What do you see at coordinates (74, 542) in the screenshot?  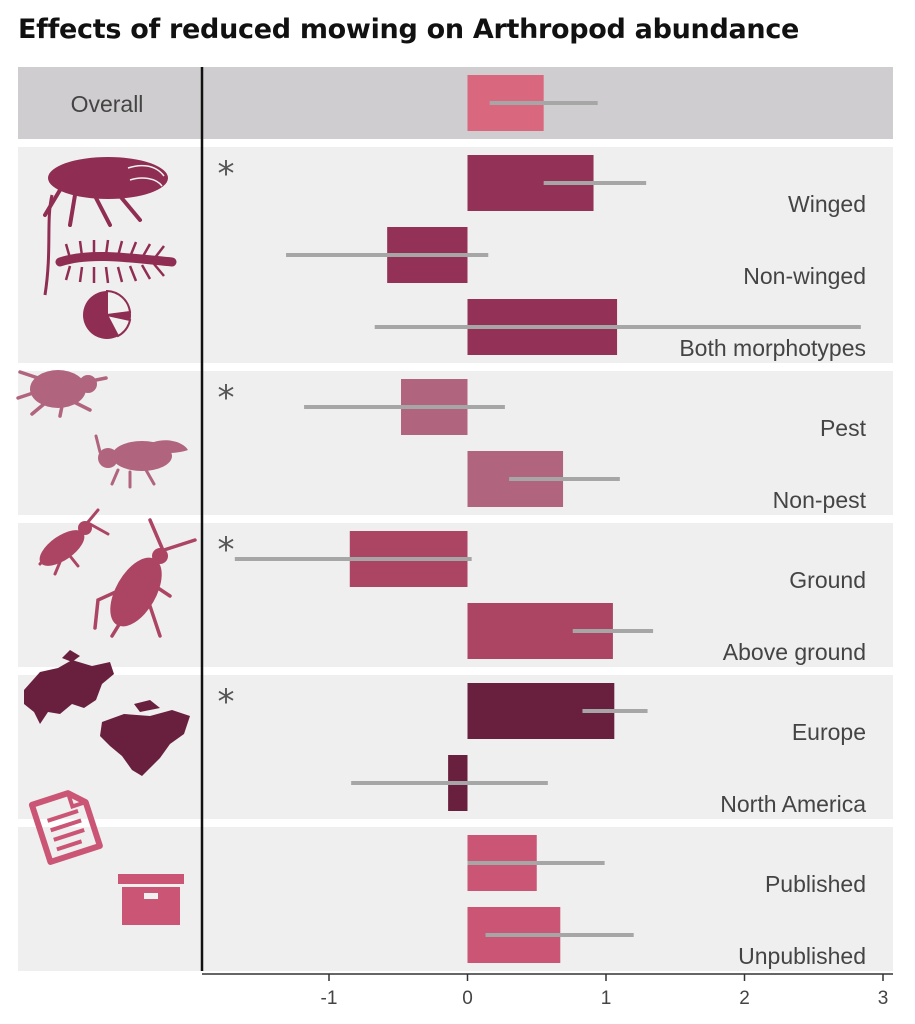 I see `beetle-icon` at bounding box center [74, 542].